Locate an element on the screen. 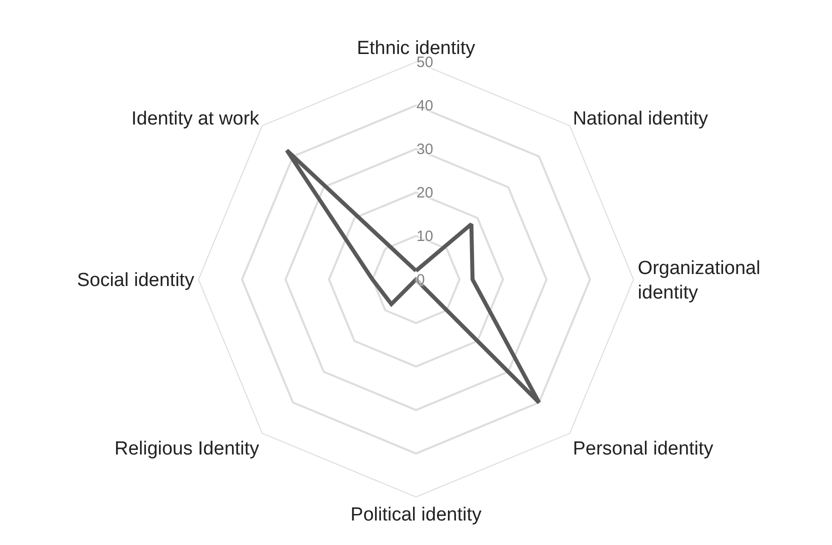  spoke-label: Political identity is located at coordinates (416, 515).